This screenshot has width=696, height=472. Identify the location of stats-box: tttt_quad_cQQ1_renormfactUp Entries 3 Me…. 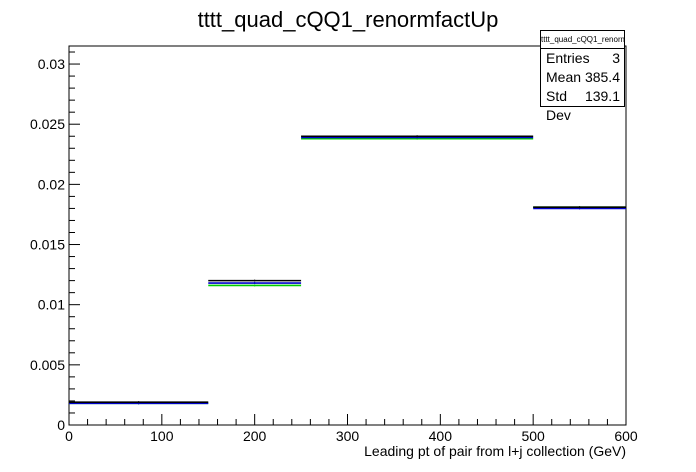
(582, 76).